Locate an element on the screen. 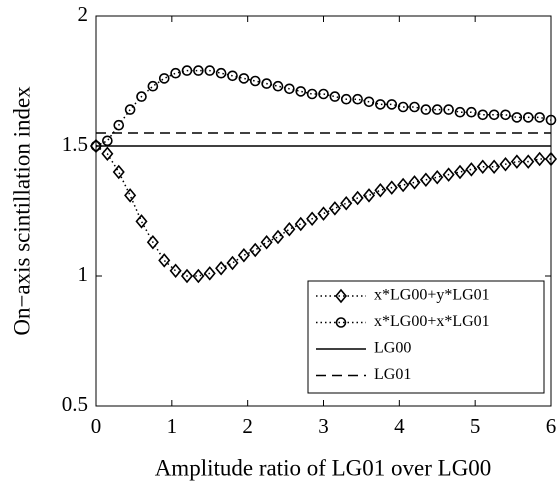 This screenshot has width=557, height=493. x-axis-label: Amplitude ratio of LG01 over LG00 is located at coordinates (323, 467).